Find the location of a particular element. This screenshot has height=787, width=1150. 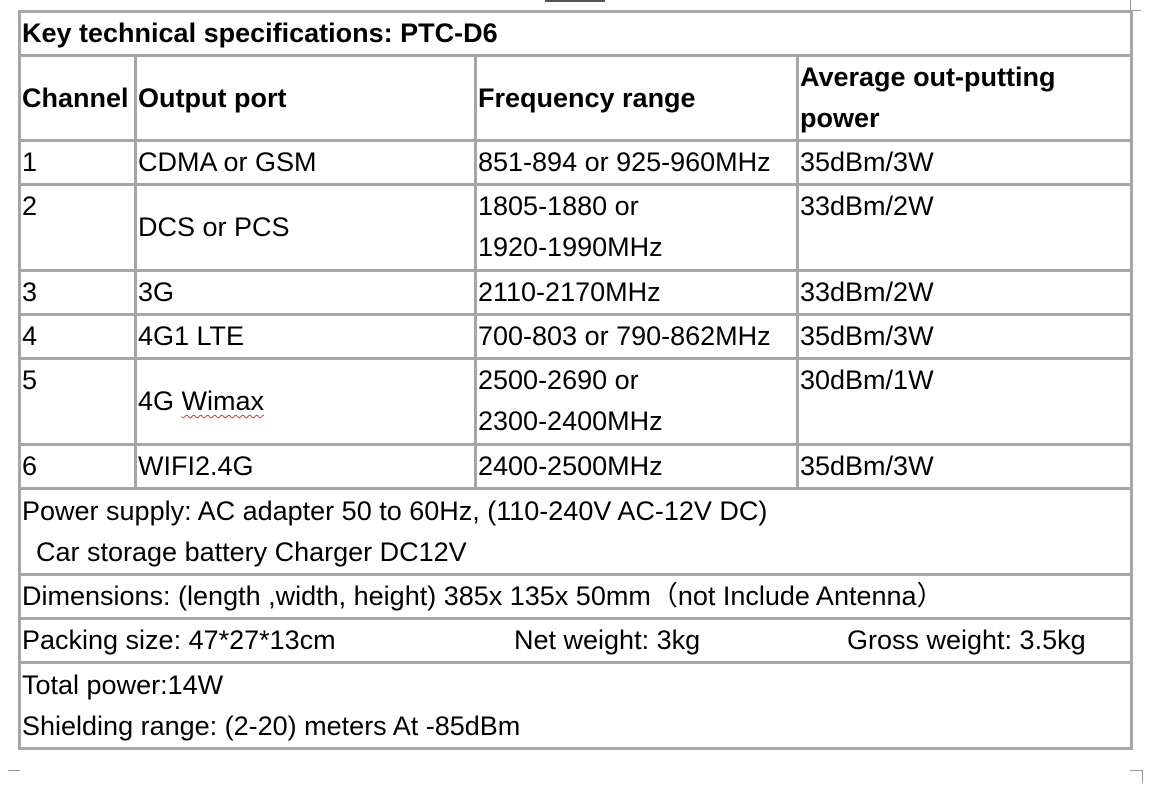

channel-cell: 5 is located at coordinates (77, 401).